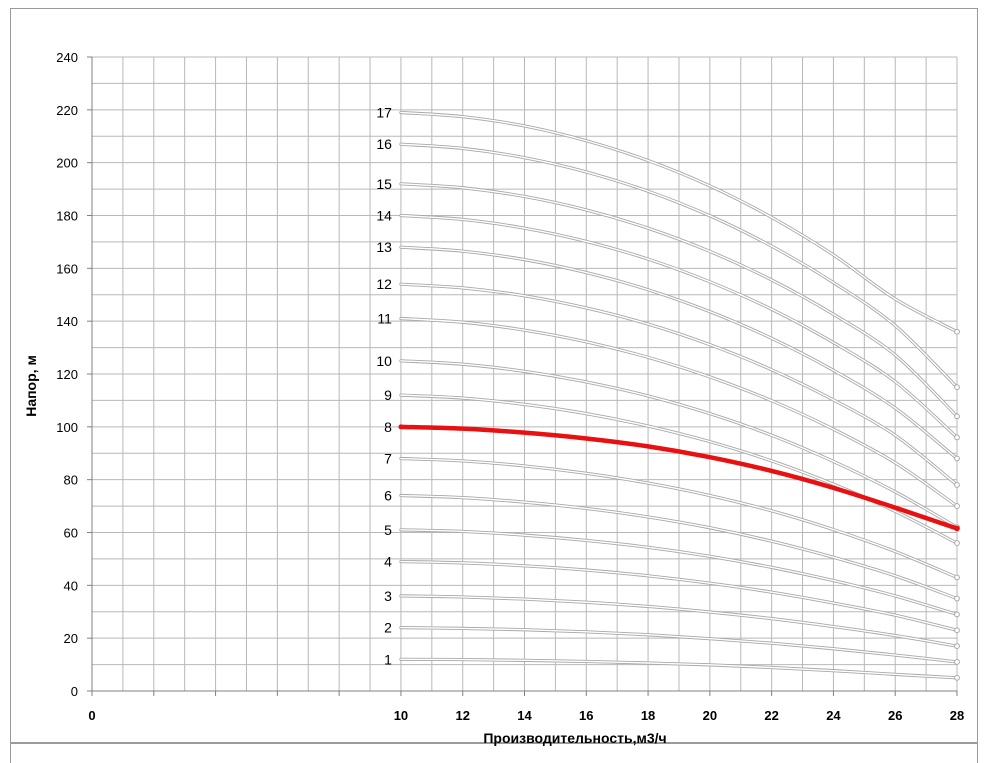 The height and width of the screenshot is (763, 988). I want to click on curve-label-17: 17, so click(384, 112).